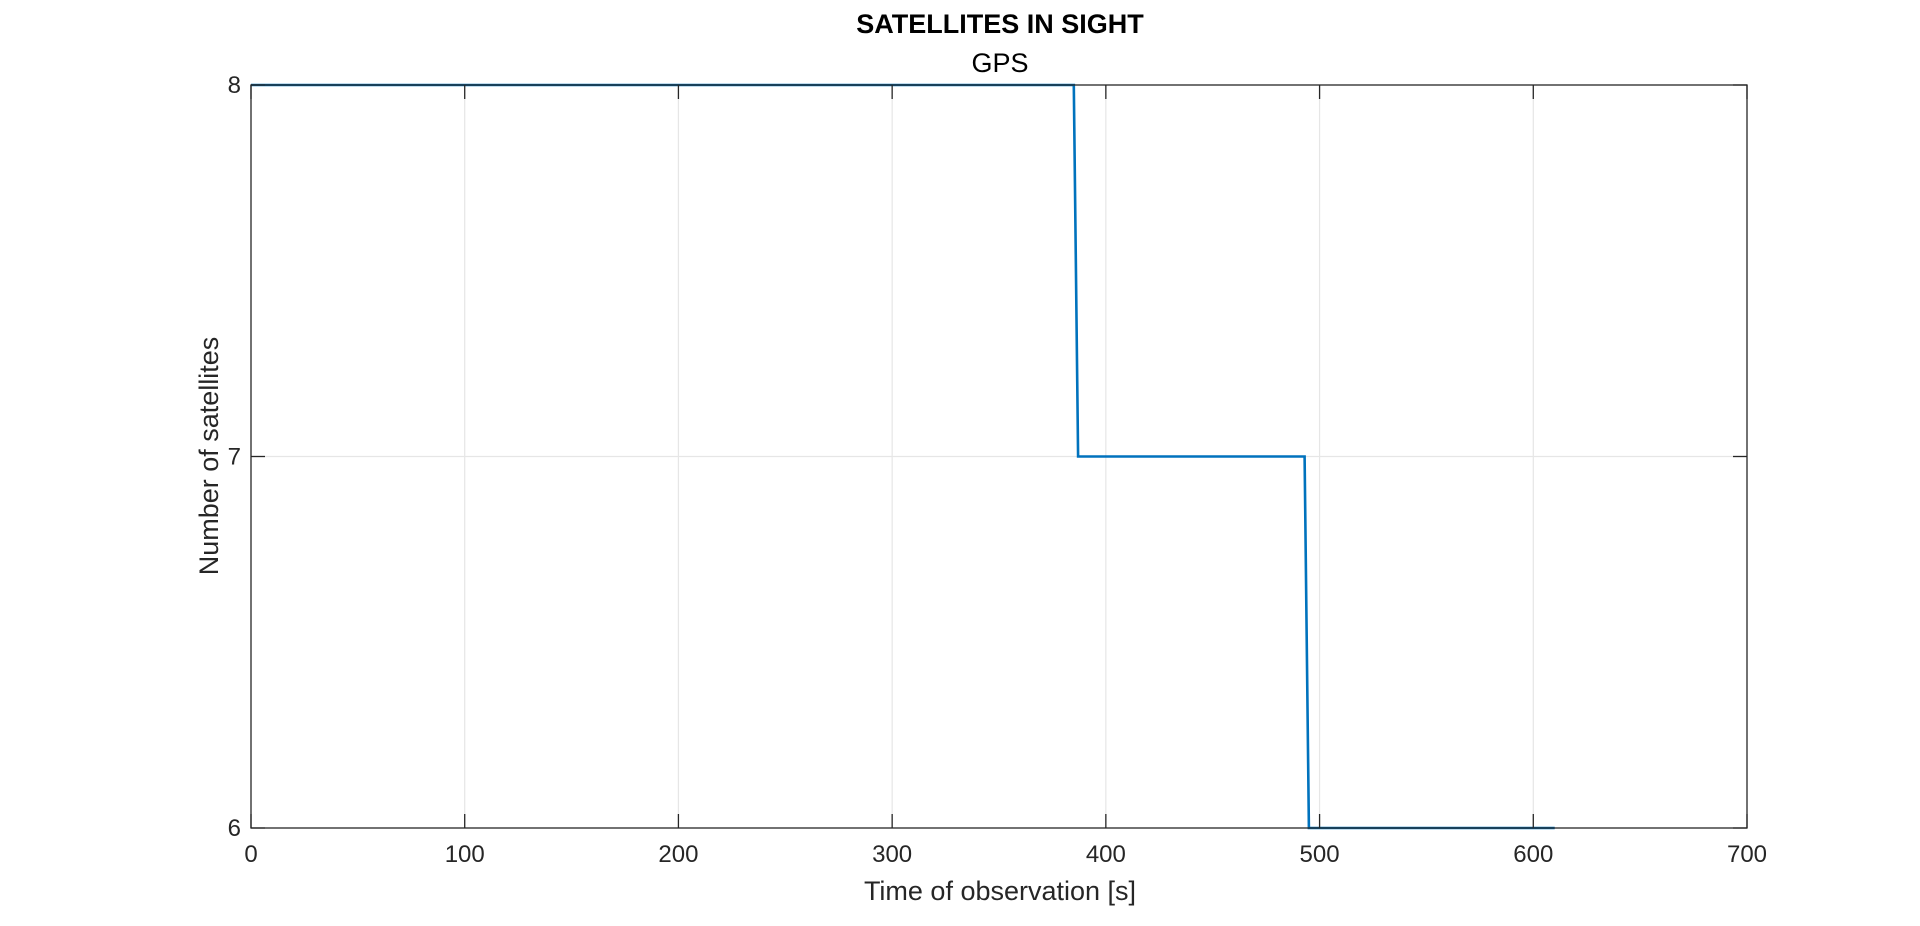 The height and width of the screenshot is (926, 1920). Describe the element at coordinates (1747, 854) in the screenshot. I see `x-tick-label: 700` at that location.